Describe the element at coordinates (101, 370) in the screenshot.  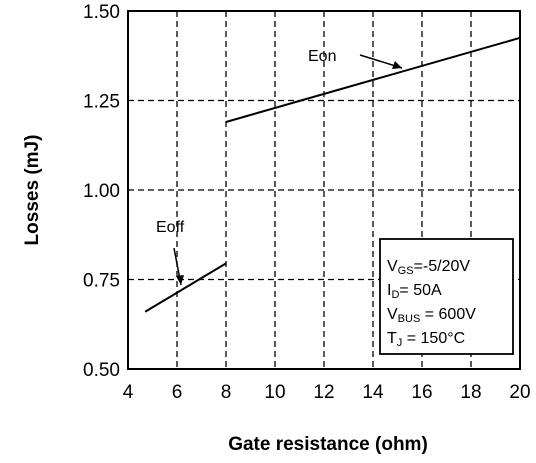
I see `y-tick-label: 0.50` at that location.